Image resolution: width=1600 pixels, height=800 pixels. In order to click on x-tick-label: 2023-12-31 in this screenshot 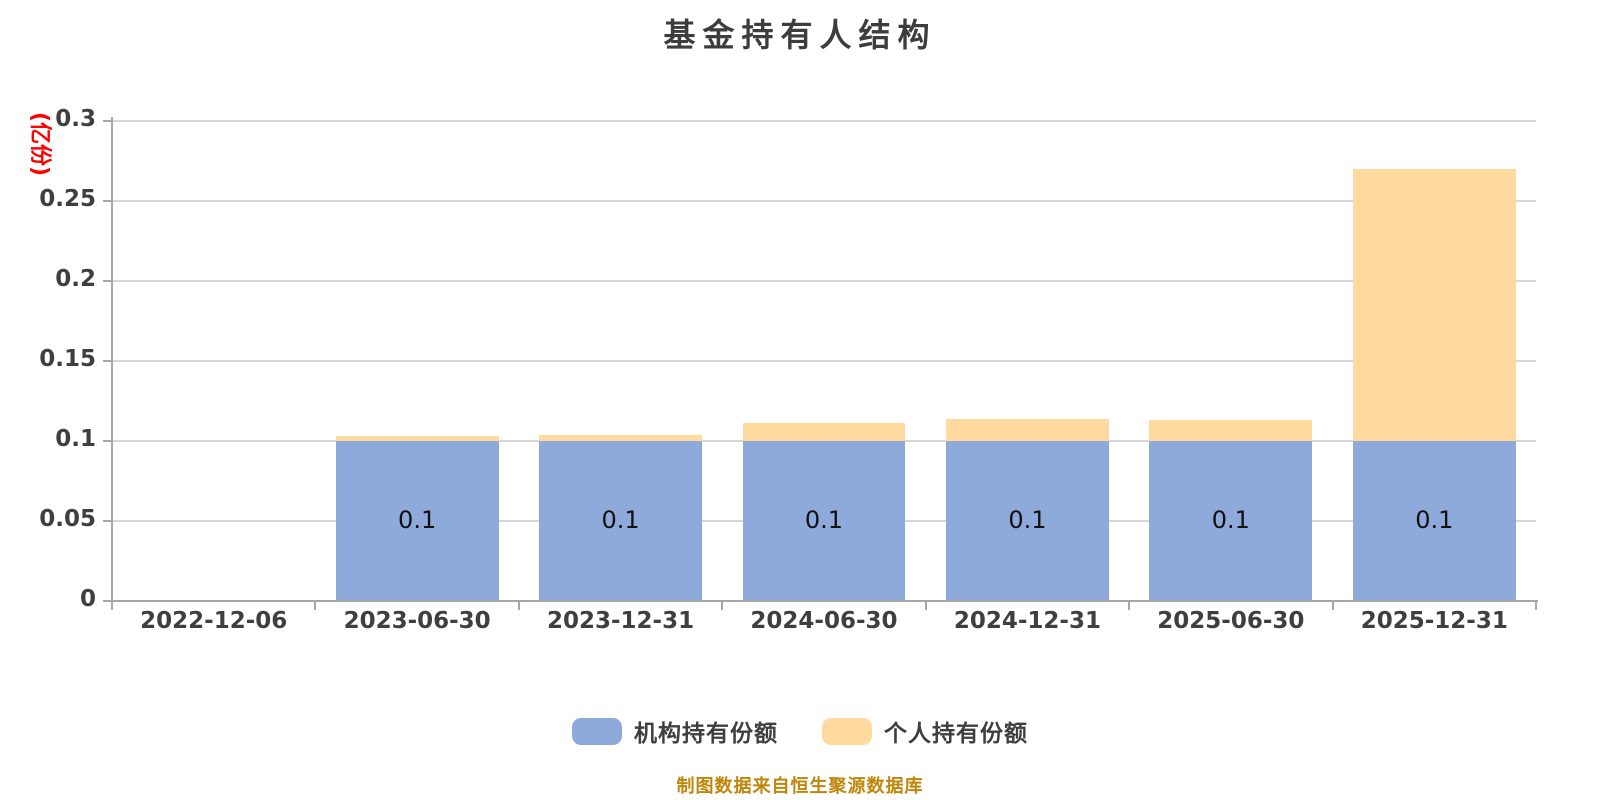, I will do `click(620, 621)`.